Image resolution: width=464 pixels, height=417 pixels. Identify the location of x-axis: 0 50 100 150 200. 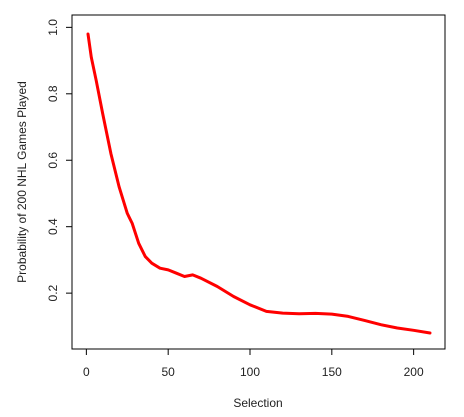
(253, 364).